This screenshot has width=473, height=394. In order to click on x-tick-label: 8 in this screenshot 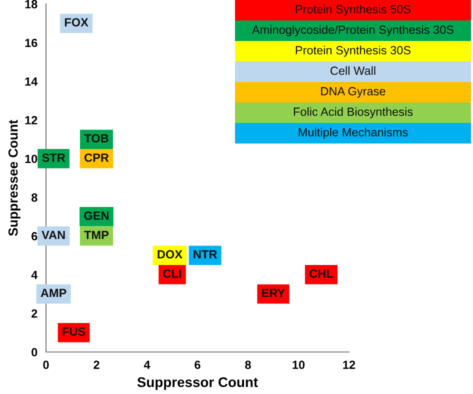, I will do `click(248, 365)`.